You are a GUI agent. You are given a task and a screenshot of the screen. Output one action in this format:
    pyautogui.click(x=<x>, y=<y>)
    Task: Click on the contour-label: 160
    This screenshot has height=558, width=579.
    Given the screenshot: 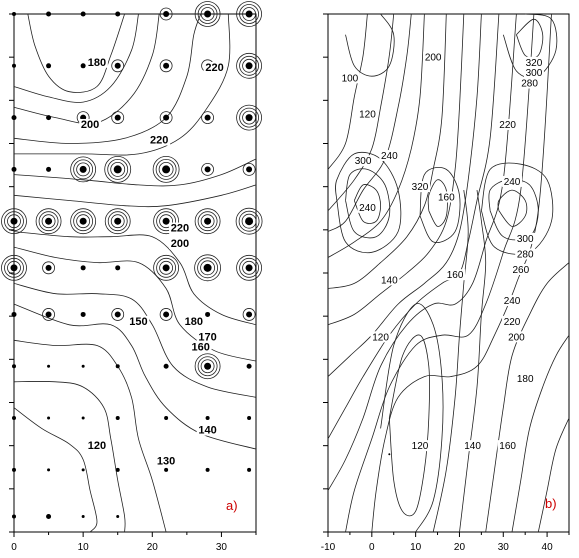 What is the action you would take?
    pyautogui.click(x=446, y=197)
    